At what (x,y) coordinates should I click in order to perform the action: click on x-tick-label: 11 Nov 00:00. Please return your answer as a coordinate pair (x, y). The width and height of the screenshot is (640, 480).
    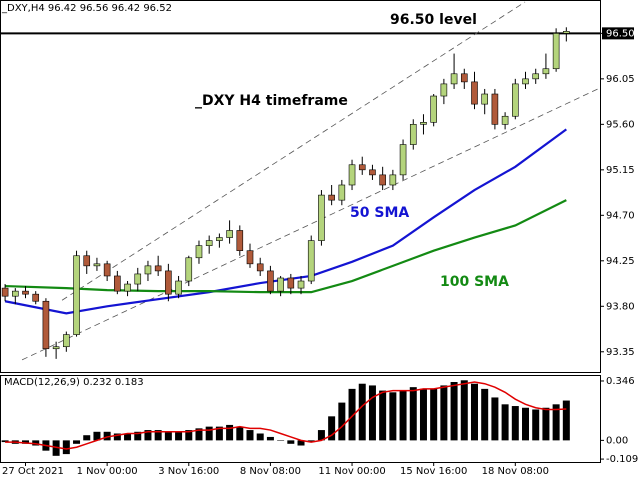
    Looking at the image, I should click on (351, 471).